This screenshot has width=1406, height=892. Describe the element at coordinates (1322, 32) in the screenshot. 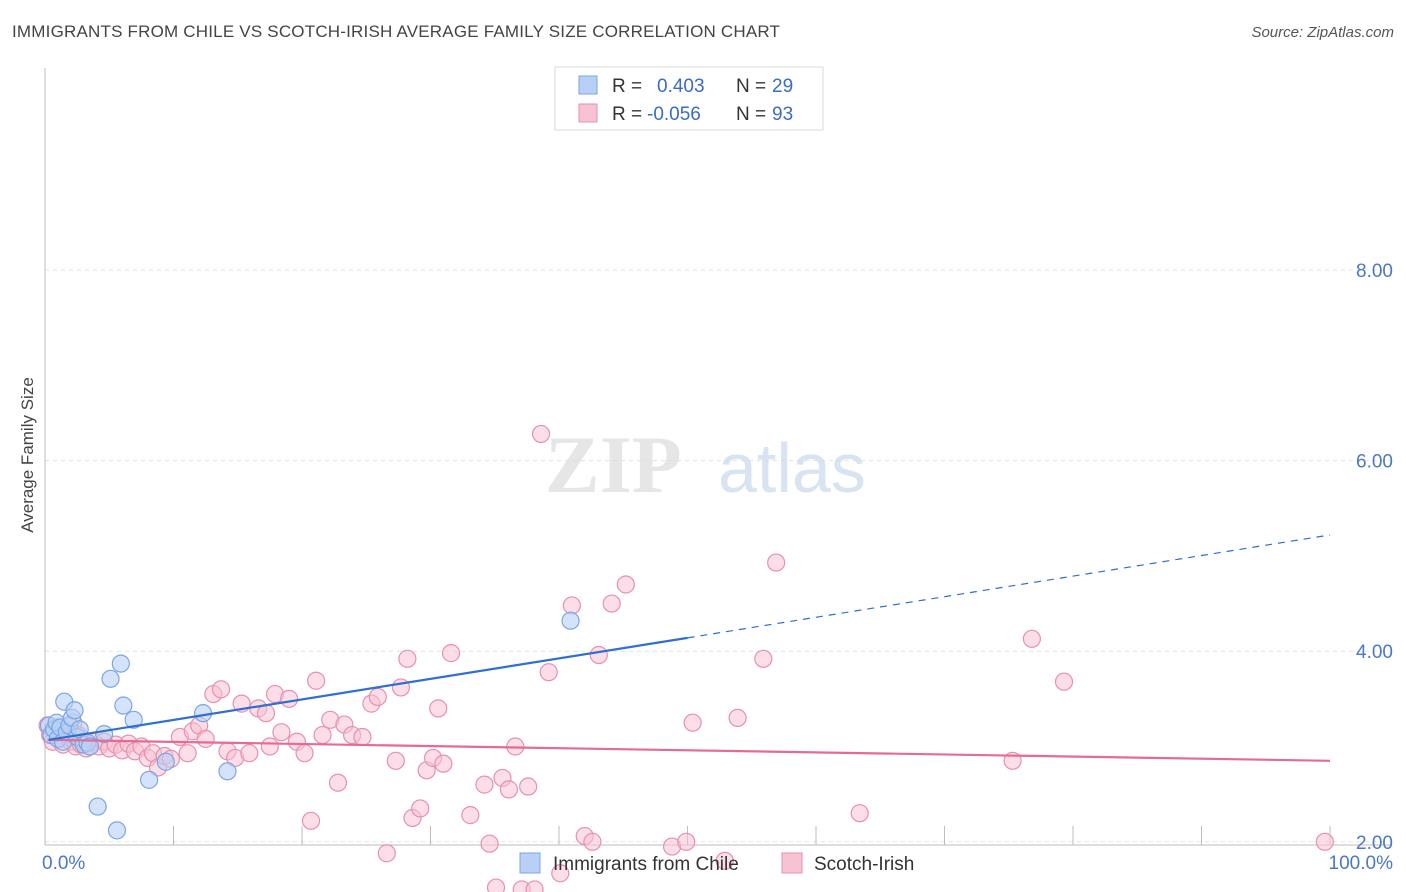

I see `chart-source: Source: ZipAtlas.com` at that location.